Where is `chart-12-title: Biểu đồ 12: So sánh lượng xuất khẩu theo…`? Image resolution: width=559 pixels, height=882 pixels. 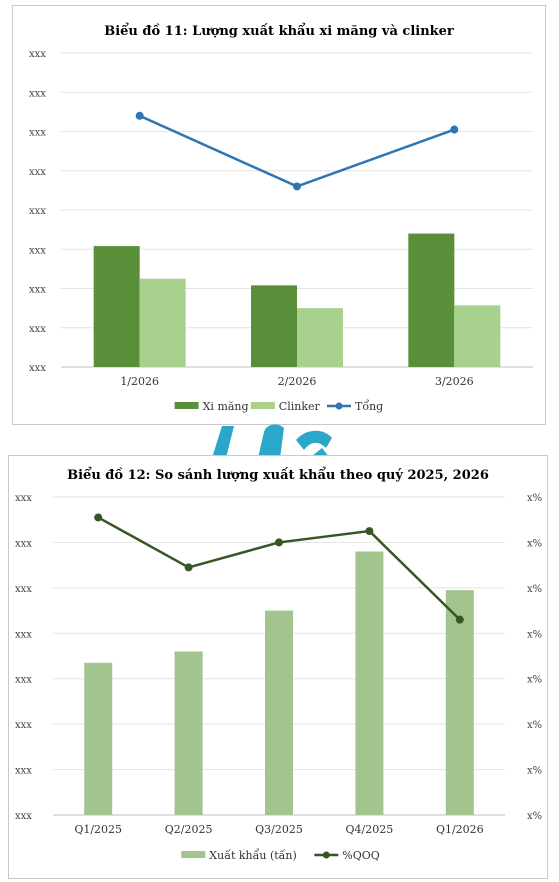
chart-12-title: Biểu đồ 12: So sánh lượng xuất khẩu theo… is located at coordinates (278, 475).